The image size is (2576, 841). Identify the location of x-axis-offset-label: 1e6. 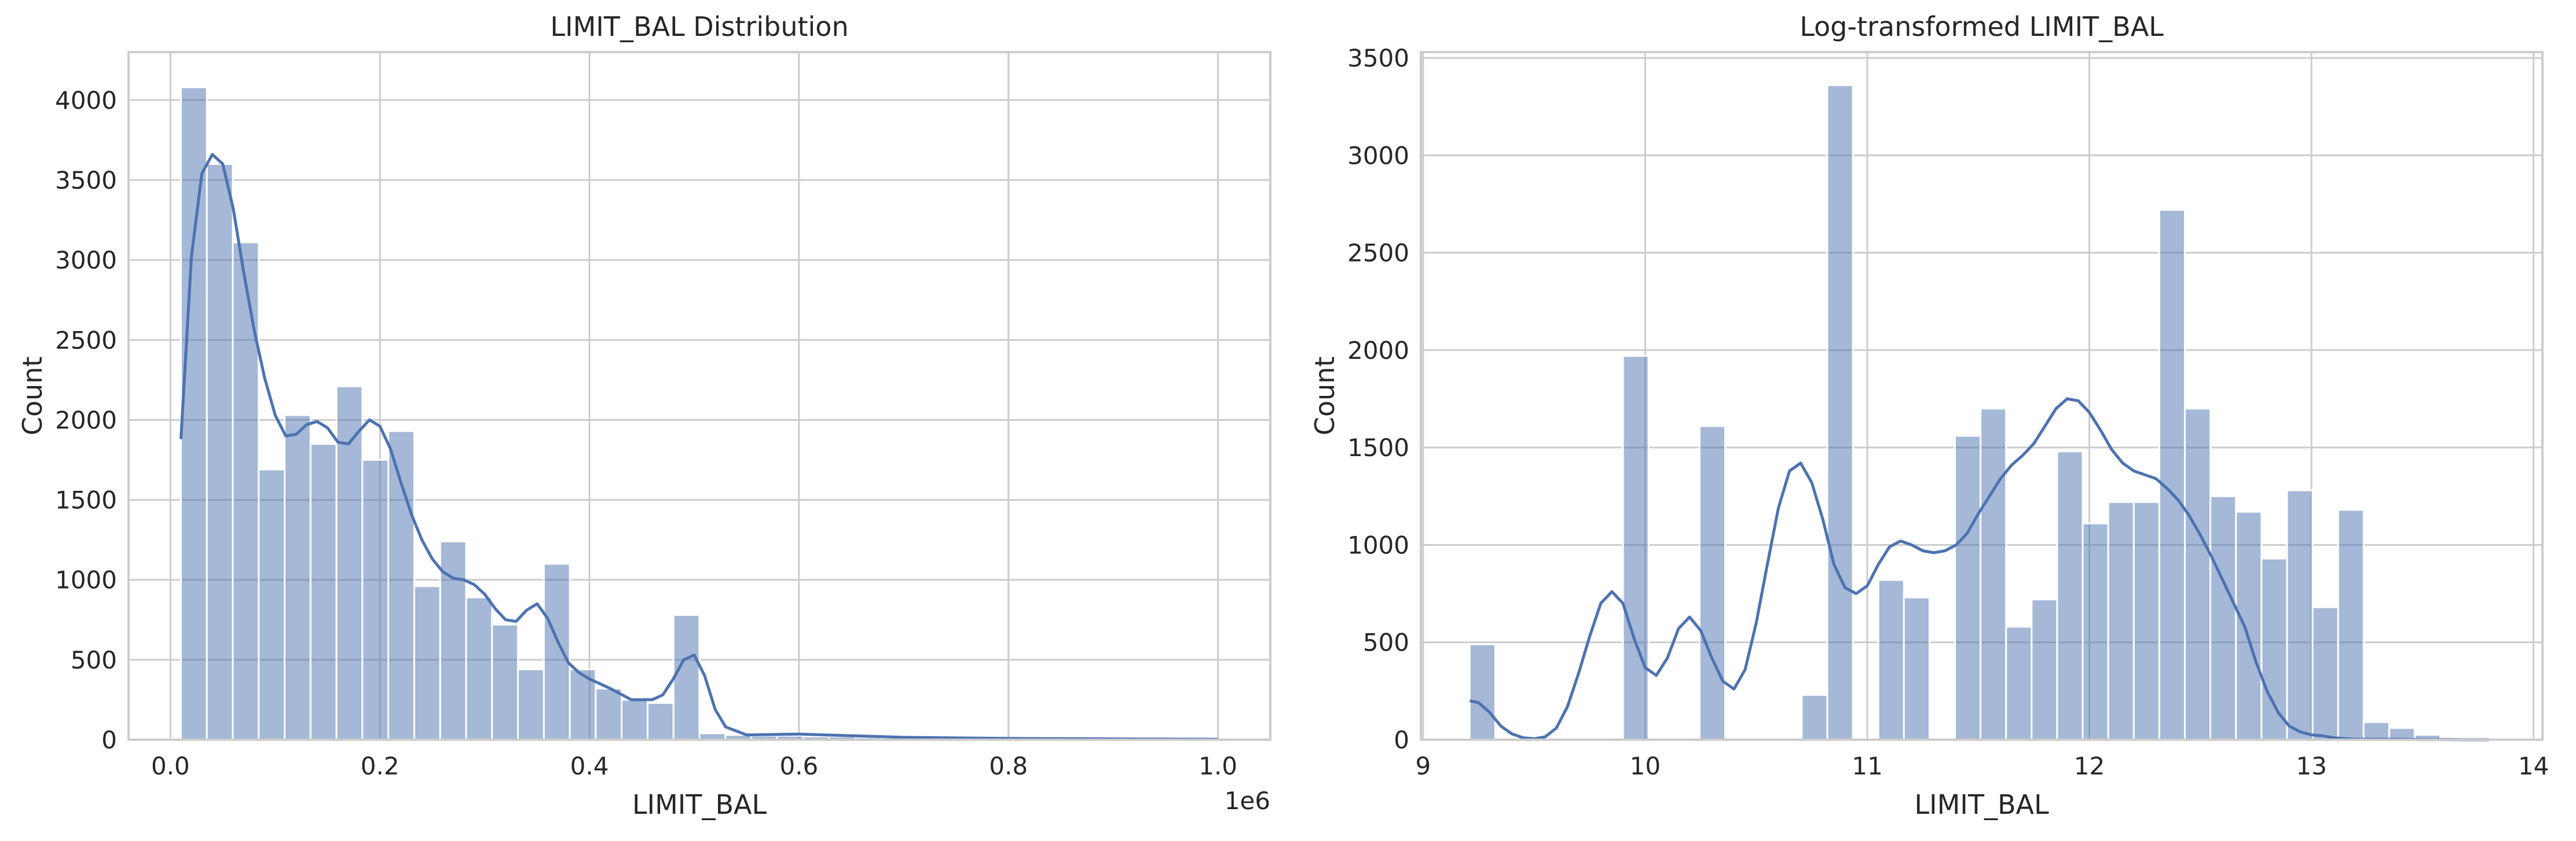
(1247, 801).